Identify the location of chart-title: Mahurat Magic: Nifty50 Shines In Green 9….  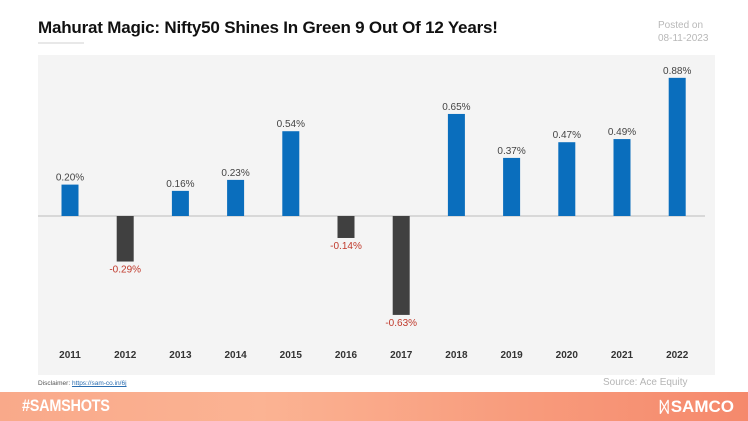
(268, 27).